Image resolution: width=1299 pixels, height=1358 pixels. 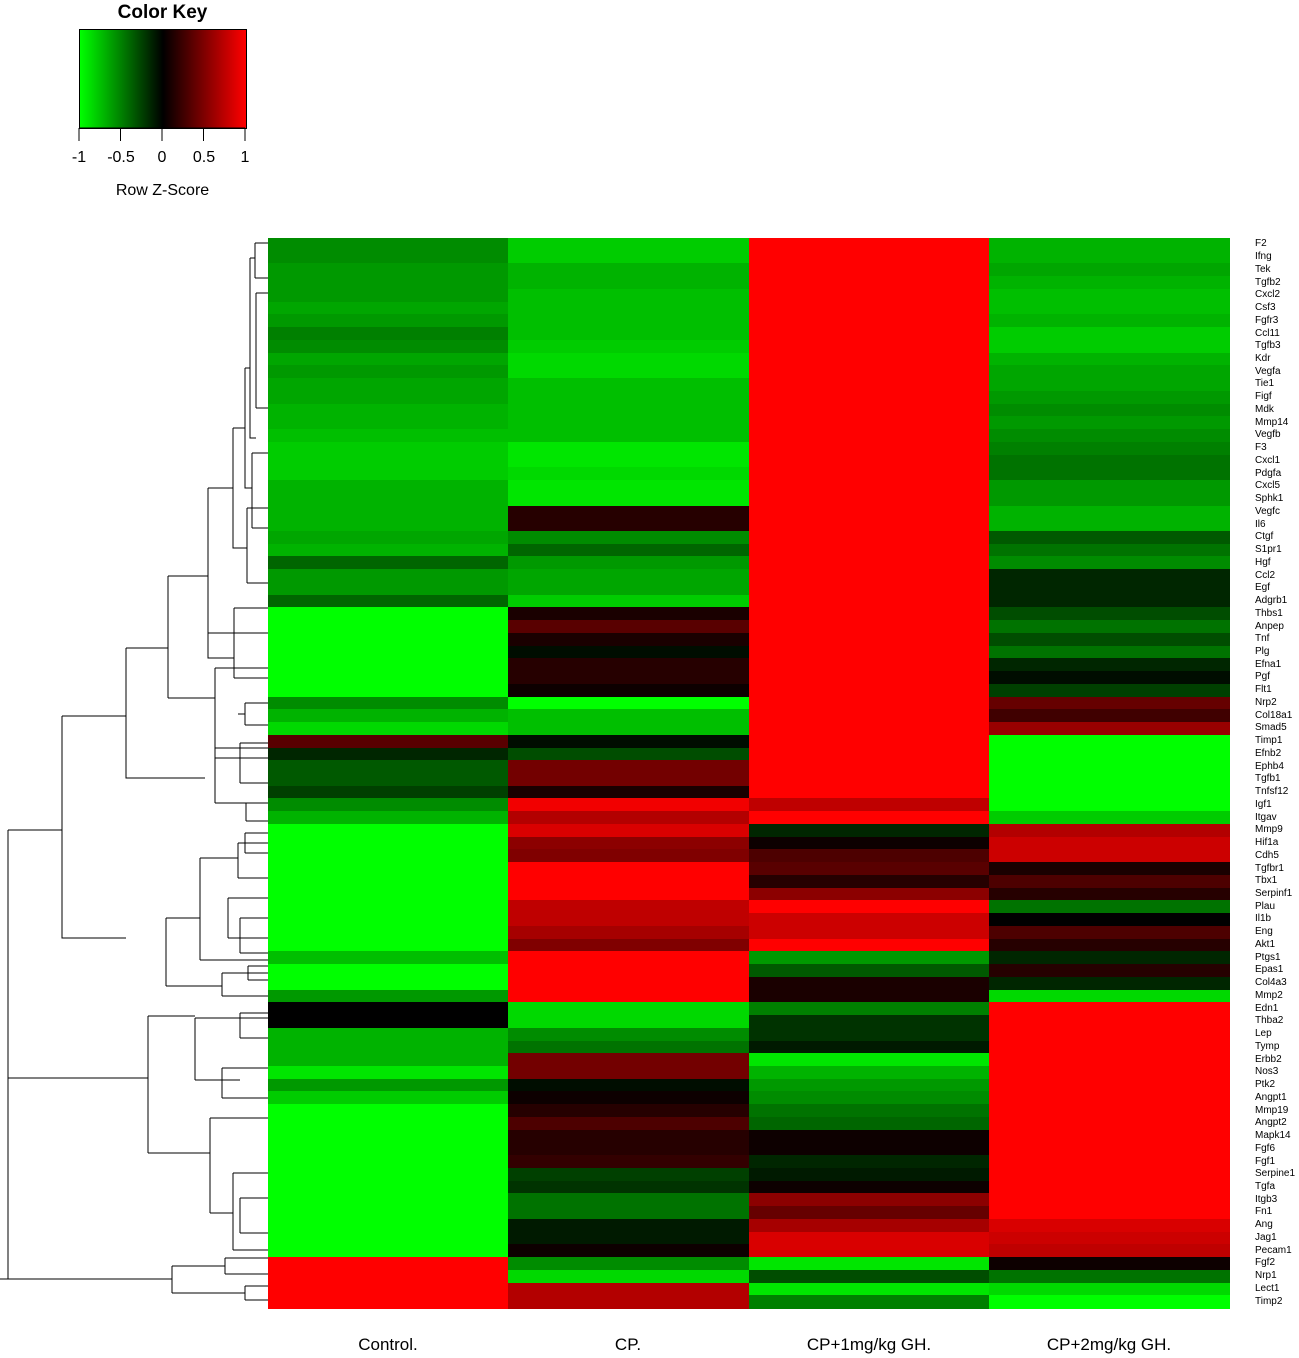 What do you see at coordinates (1275, 1174) in the screenshot?
I see `row-label: Serpine1` at bounding box center [1275, 1174].